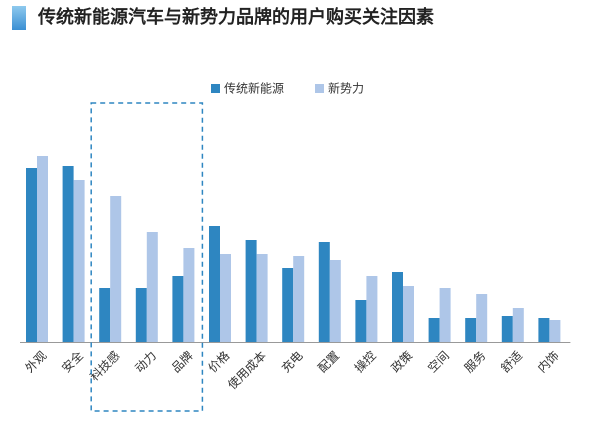 Image resolution: width=589 pixels, height=426 pixels. Describe the element at coordinates (328, 361) in the screenshot. I see `x-tick-label: 配置` at that location.